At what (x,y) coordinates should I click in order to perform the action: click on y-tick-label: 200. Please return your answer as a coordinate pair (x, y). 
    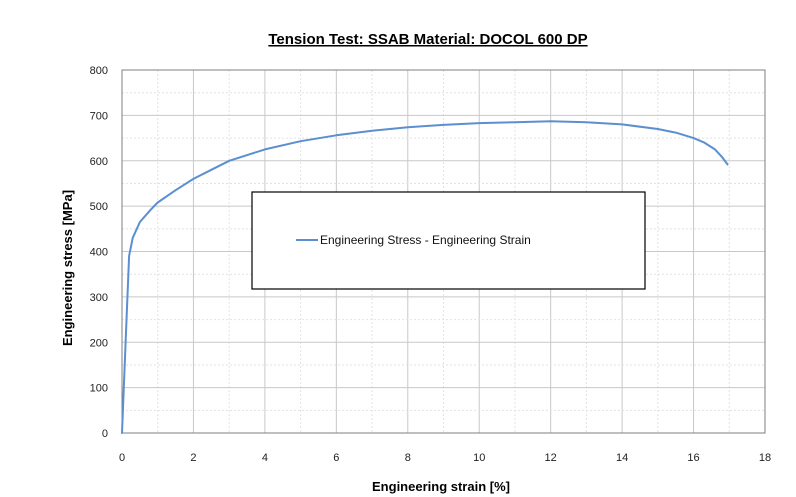
    Looking at the image, I should click on (99, 343).